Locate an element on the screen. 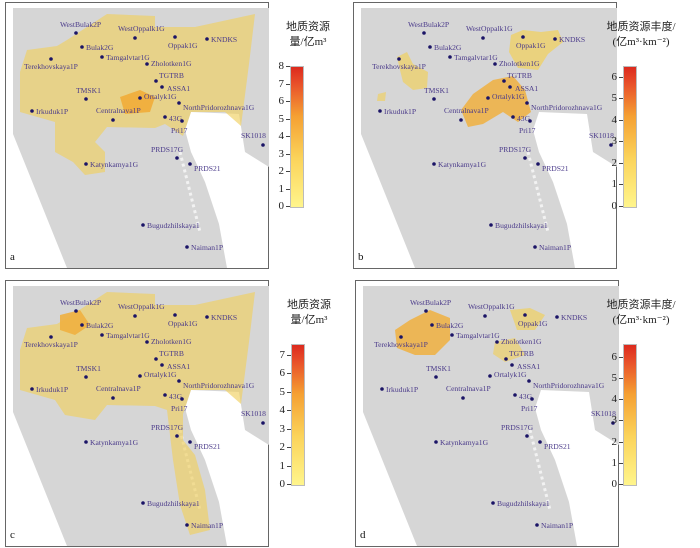 Image resolution: width=700 pixels, height=548 pixels. colorbar-tick: 3 is located at coordinates (614, 141).